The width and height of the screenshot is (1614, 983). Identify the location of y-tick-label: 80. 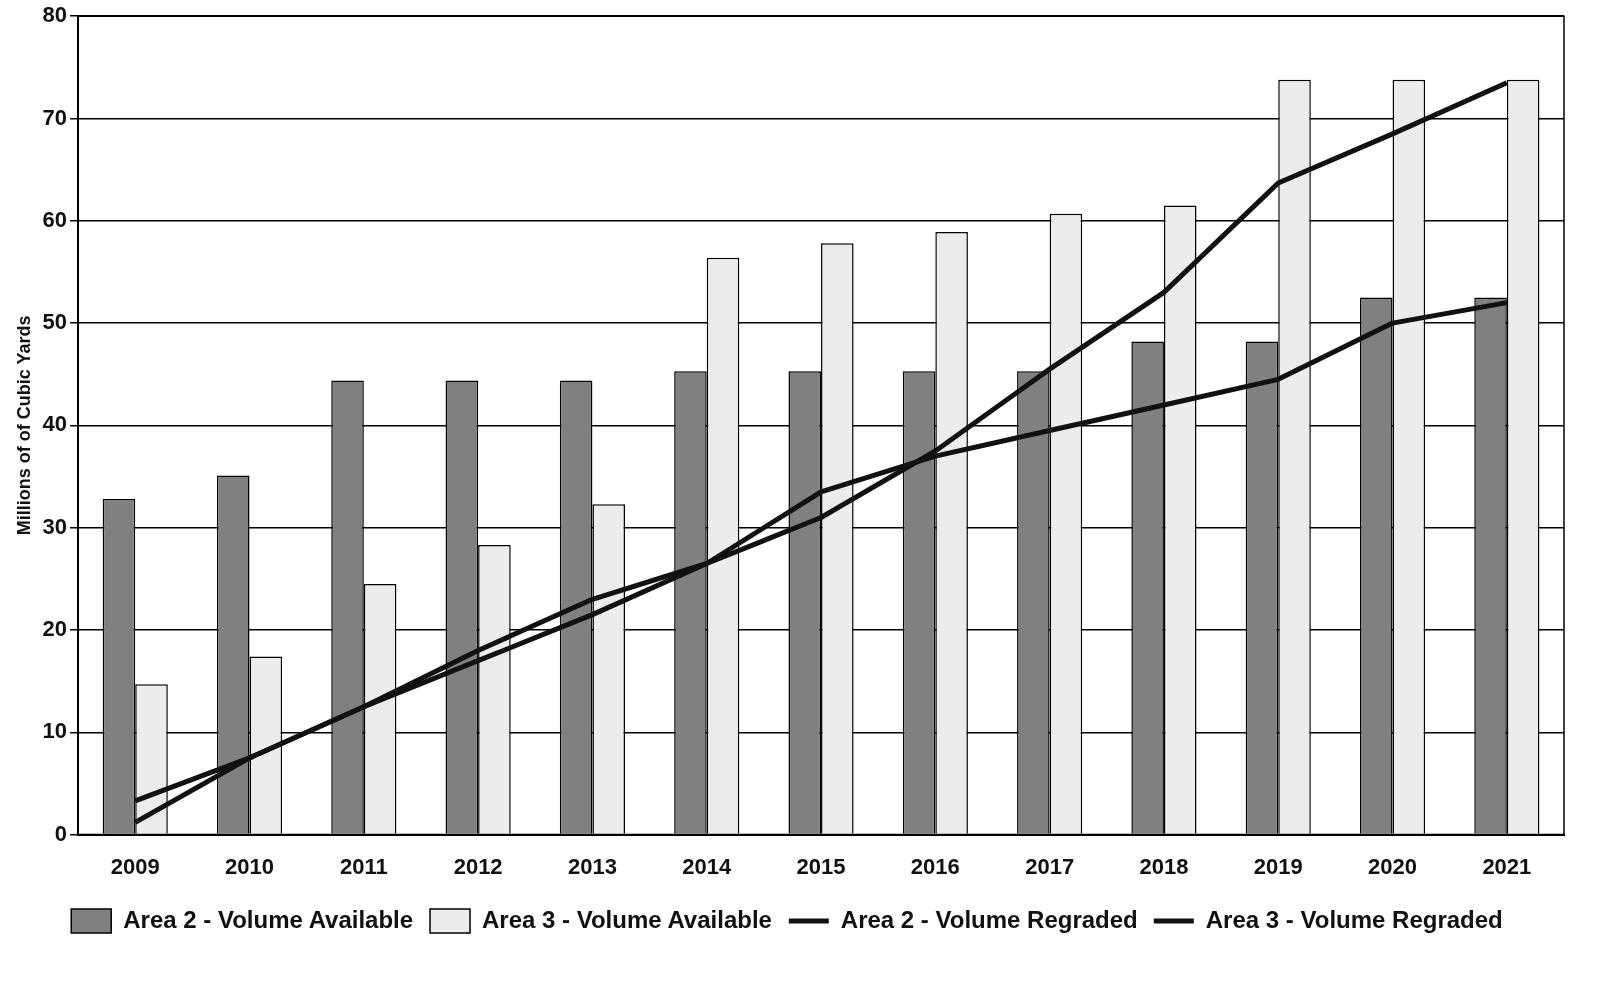
(55, 15).